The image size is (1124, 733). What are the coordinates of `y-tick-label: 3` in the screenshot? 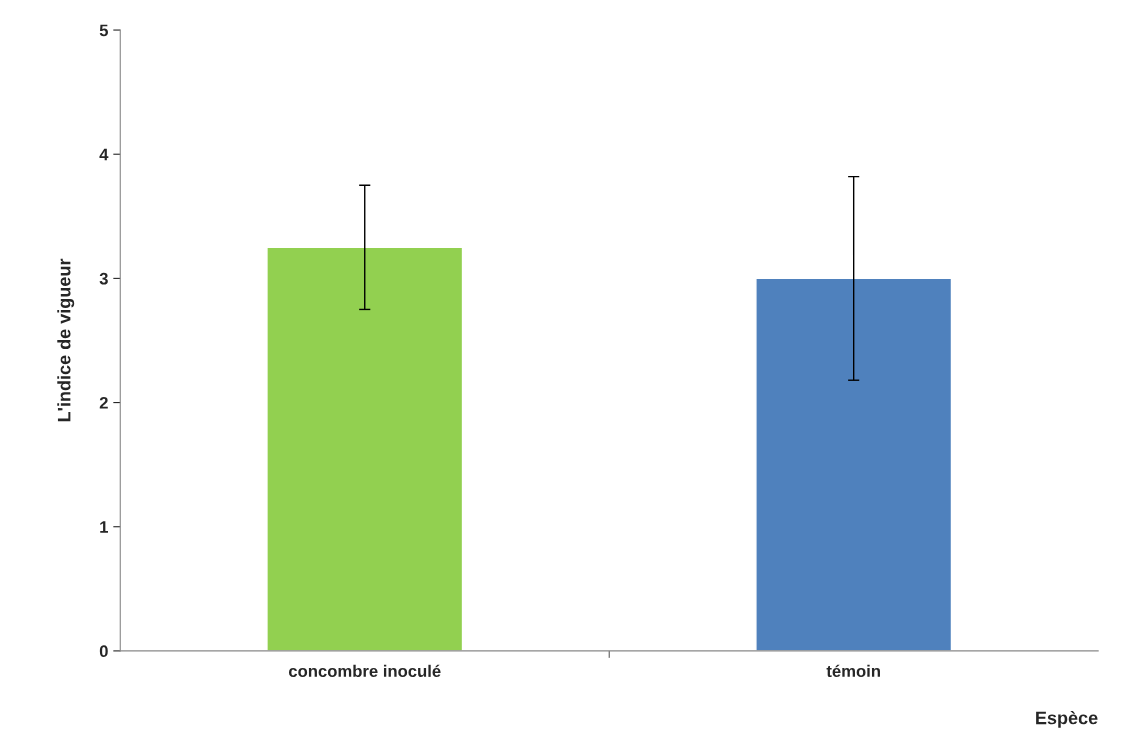 It's located at (103, 278).